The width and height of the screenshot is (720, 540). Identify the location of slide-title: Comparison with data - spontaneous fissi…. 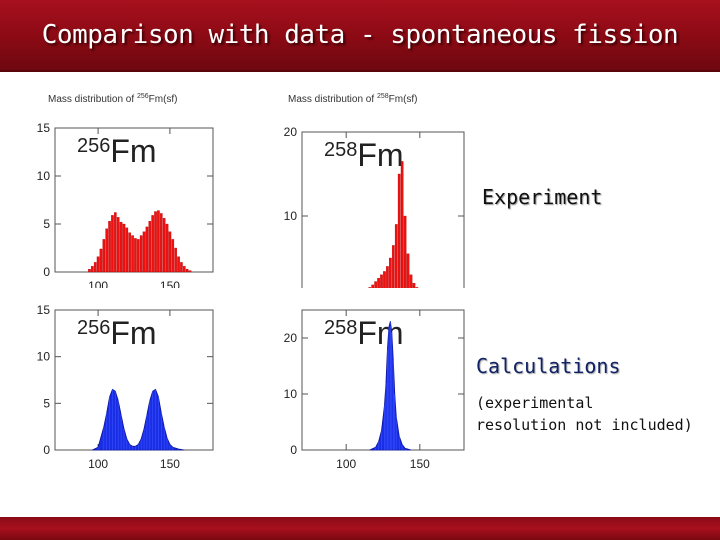
(360, 35).